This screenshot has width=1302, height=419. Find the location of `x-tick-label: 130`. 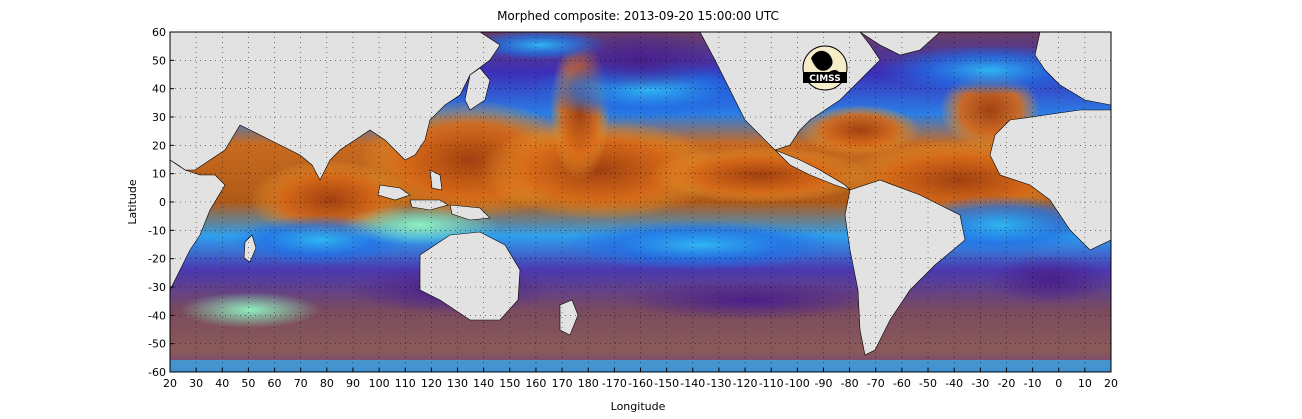

x-tick-label: 130 is located at coordinates (457, 383).